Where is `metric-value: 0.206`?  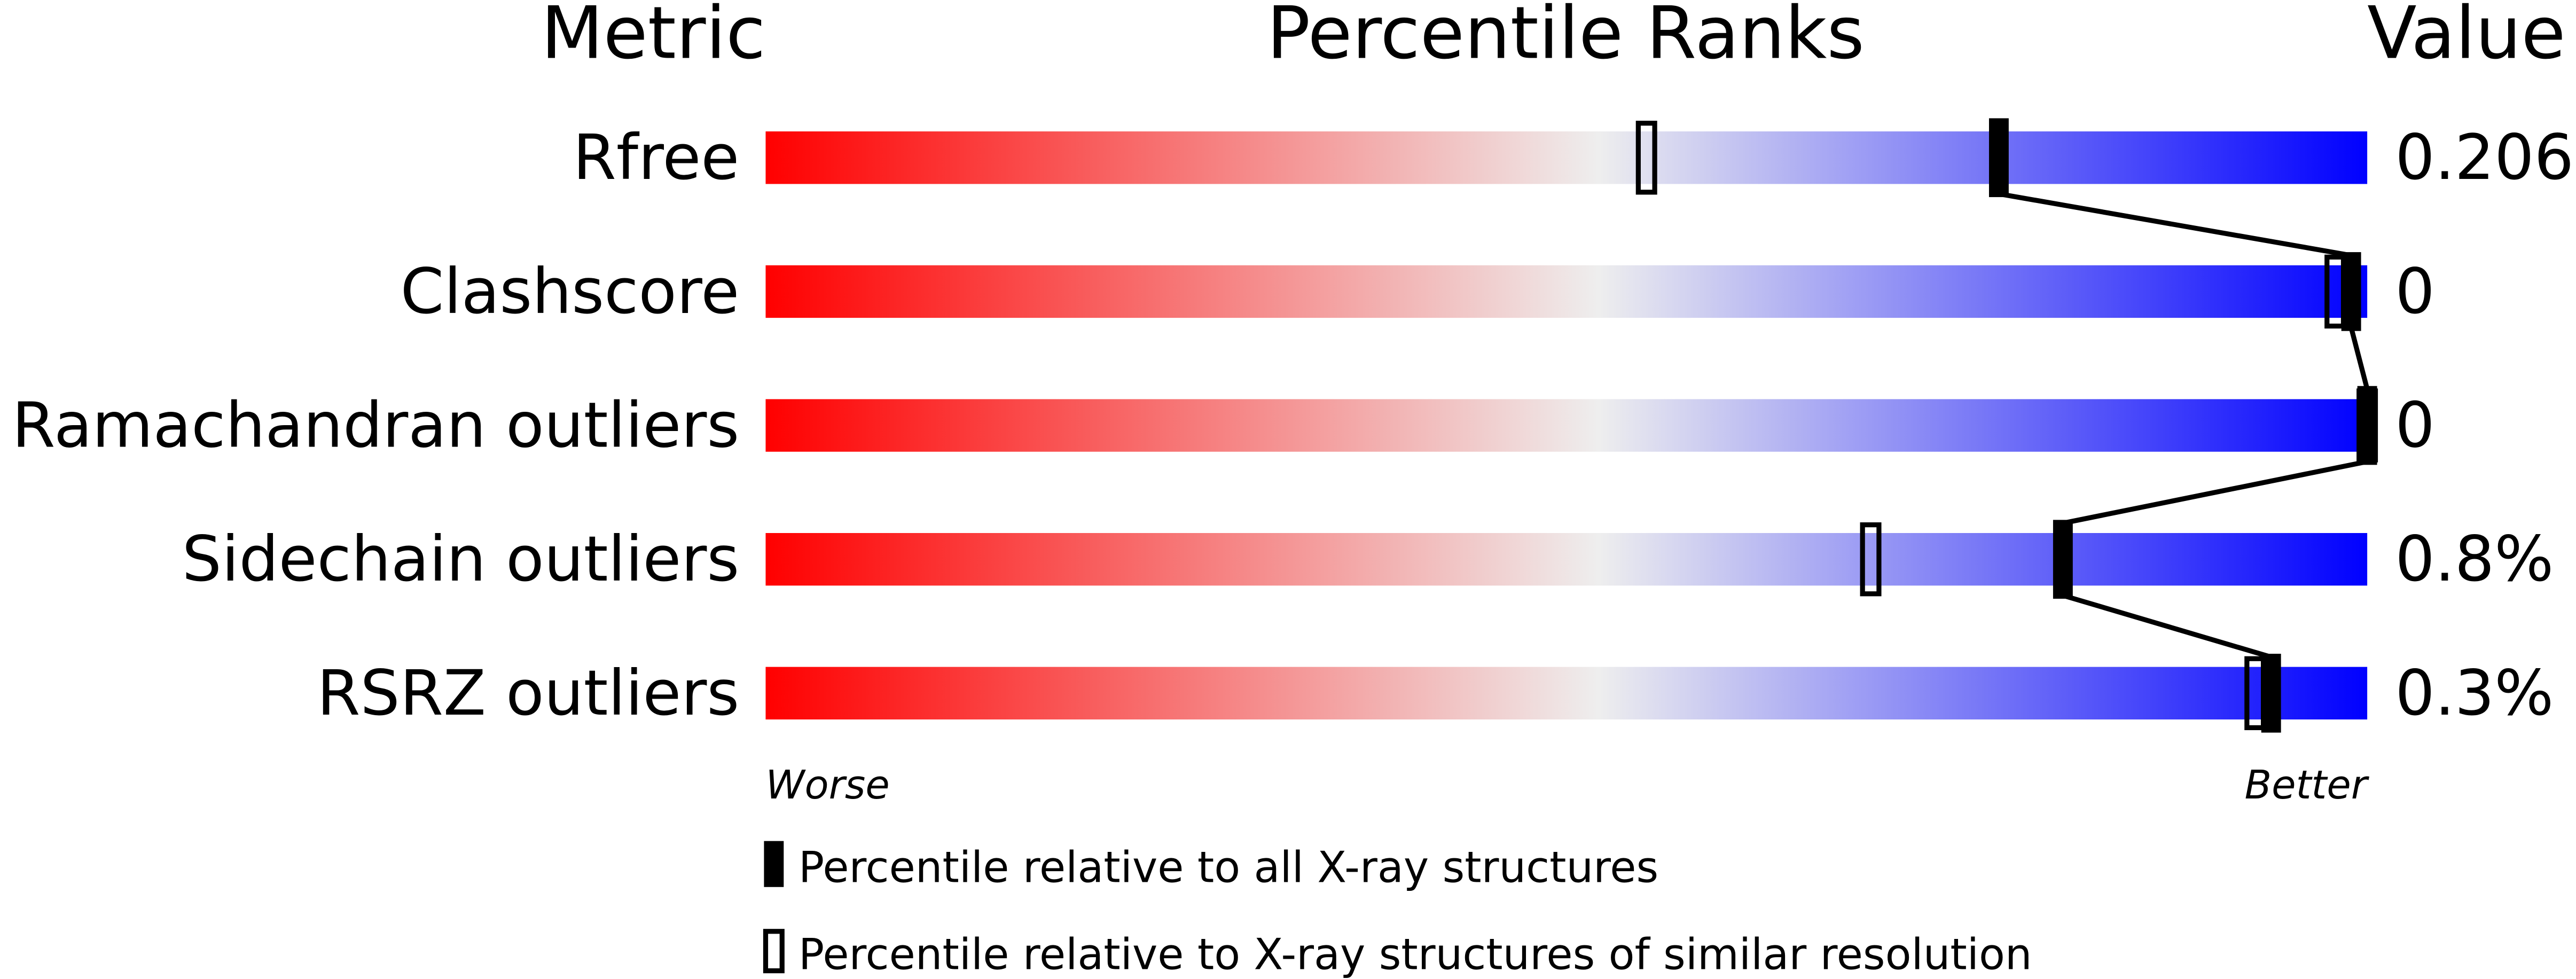 metric-value: 0.206 is located at coordinates (2484, 157).